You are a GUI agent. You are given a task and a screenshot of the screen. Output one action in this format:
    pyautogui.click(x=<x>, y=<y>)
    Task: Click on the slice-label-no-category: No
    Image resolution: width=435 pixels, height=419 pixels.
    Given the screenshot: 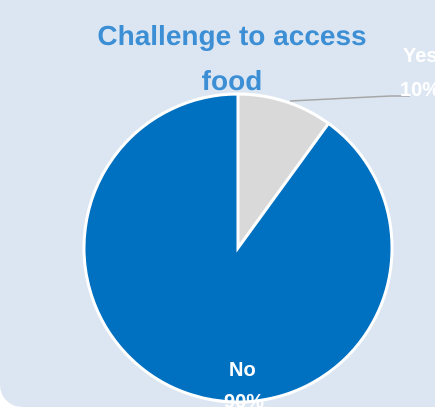 What is the action you would take?
    pyautogui.click(x=242, y=370)
    